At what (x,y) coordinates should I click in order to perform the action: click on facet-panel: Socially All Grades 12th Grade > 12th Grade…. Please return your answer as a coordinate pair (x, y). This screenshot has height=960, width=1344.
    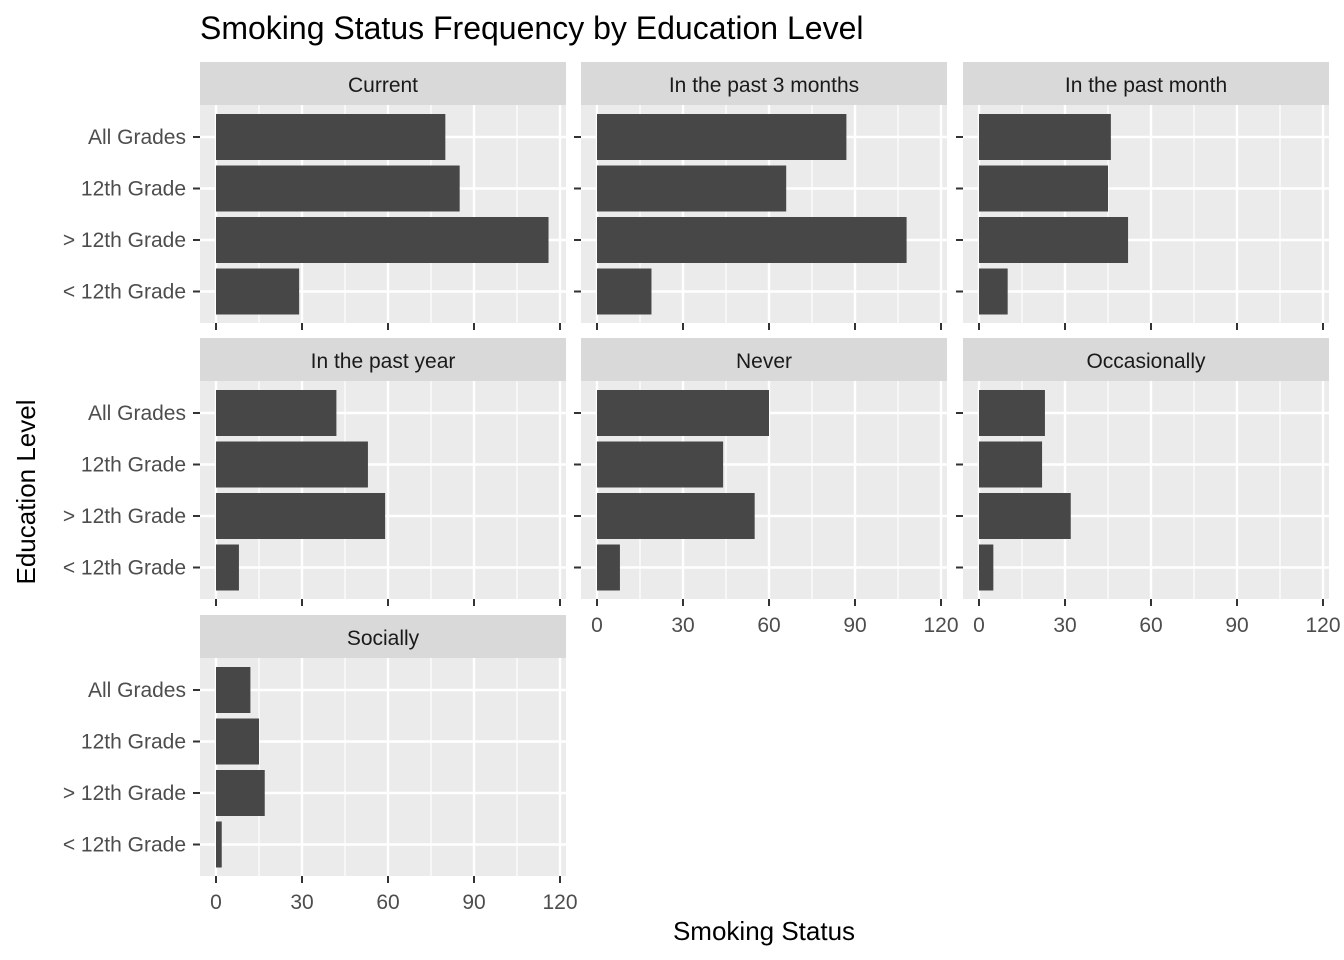
    Looking at the image, I should click on (320, 764).